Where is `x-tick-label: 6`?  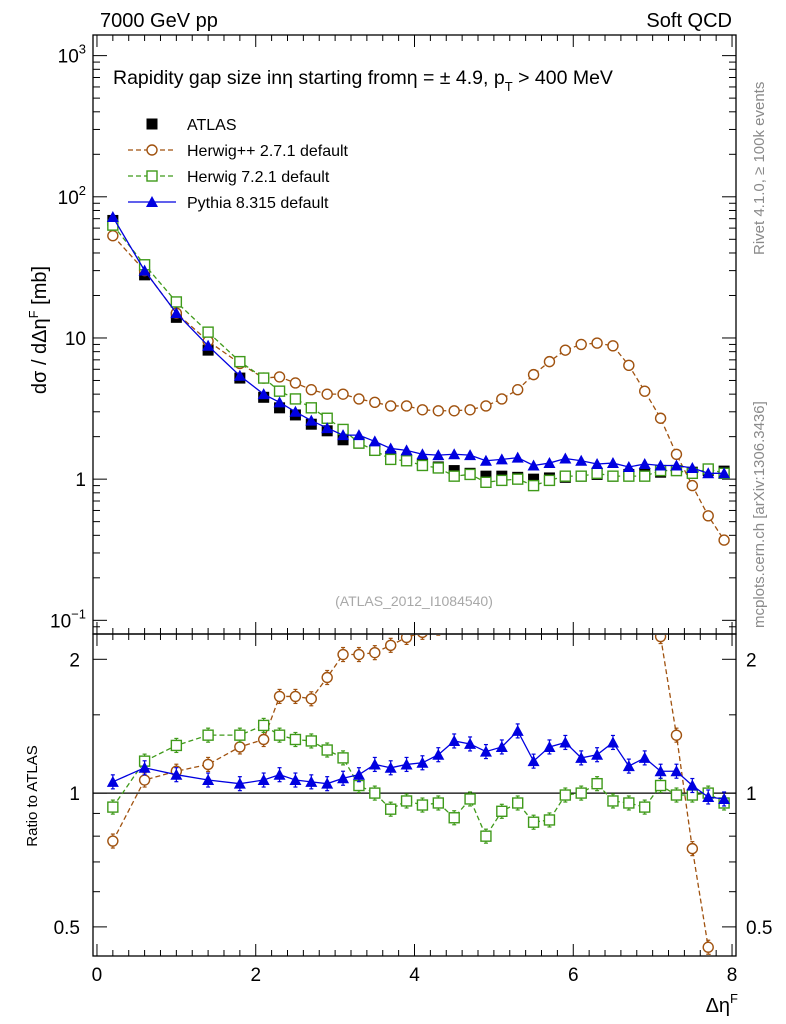
x-tick-label: 6 is located at coordinates (573, 975).